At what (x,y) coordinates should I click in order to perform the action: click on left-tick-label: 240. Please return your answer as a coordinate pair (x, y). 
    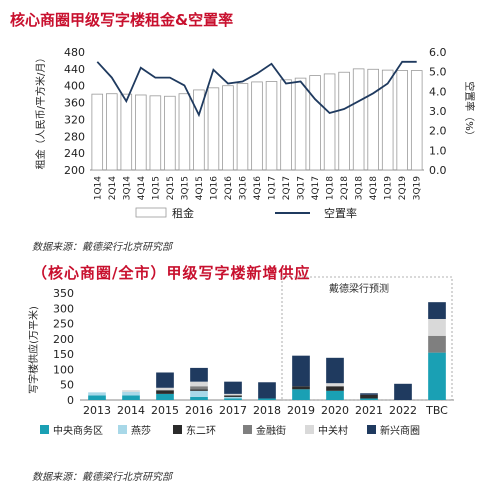
    Looking at the image, I should click on (74, 153).